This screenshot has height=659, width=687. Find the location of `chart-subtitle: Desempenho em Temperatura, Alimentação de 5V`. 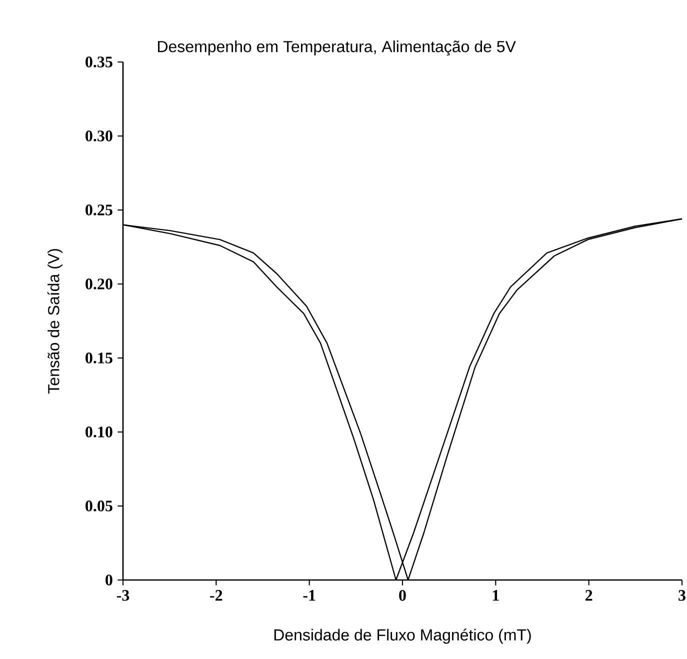

chart-subtitle: Desempenho em Temperatura, Alimentação de 5V is located at coordinates (337, 48).